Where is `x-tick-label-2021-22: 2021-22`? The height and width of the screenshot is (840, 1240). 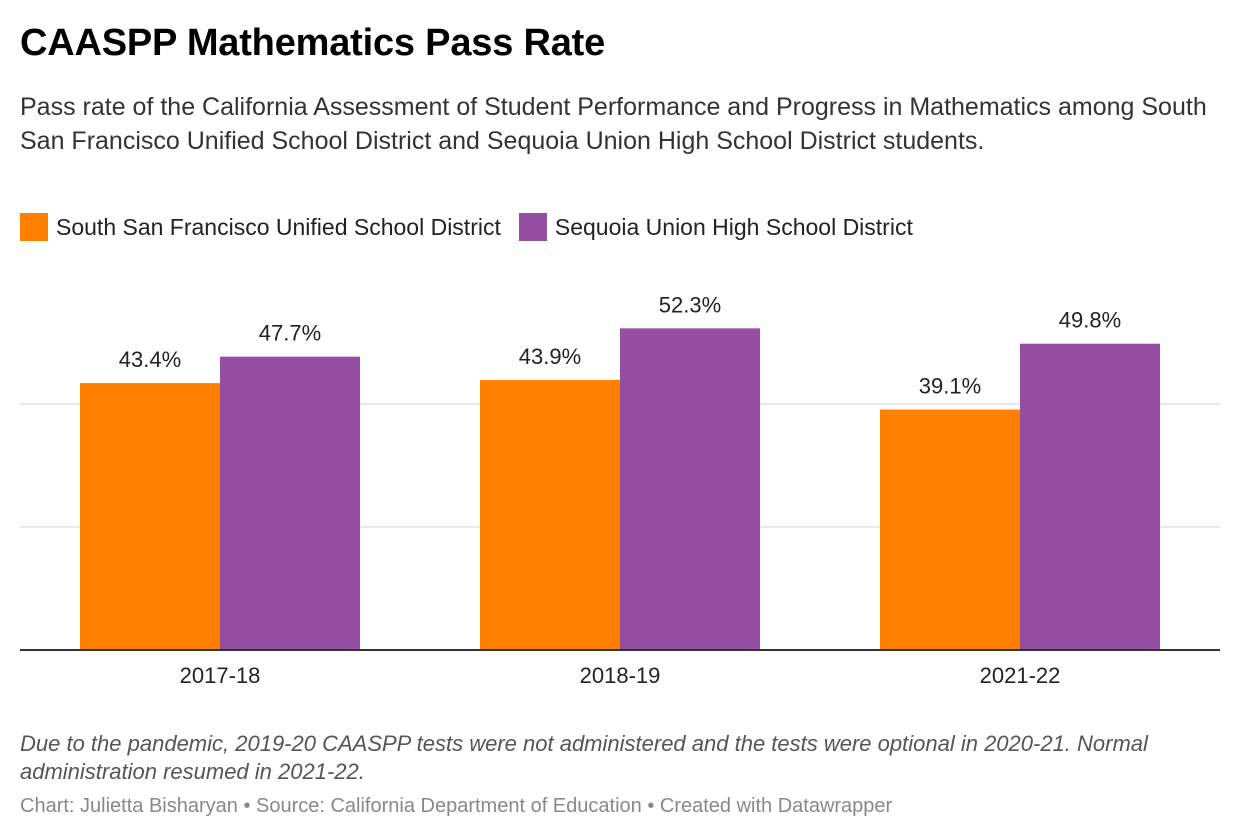
x-tick-label-2021-22: 2021-22 is located at coordinates (1020, 675).